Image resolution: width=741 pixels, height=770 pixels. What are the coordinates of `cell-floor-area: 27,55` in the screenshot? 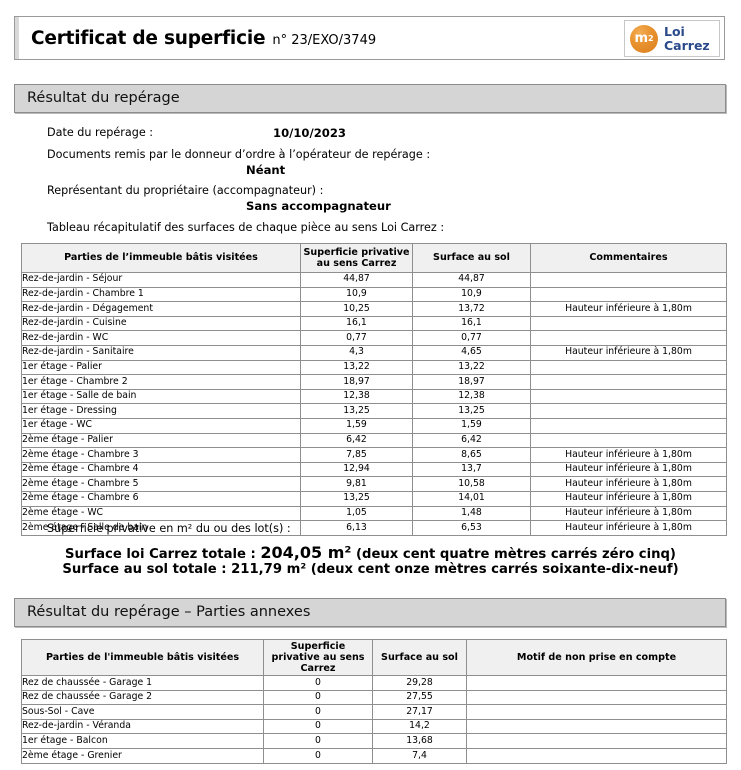 It's located at (419, 697).